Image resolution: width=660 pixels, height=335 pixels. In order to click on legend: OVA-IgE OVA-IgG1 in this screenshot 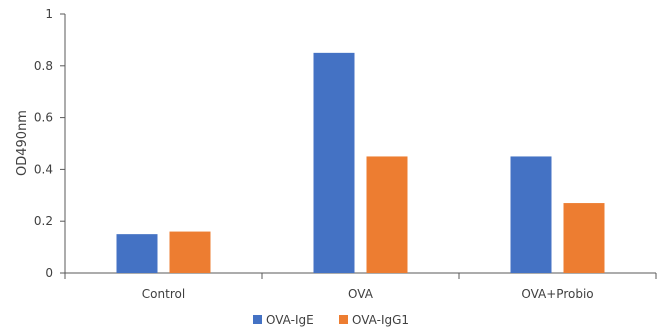, I will do `click(331, 320)`.